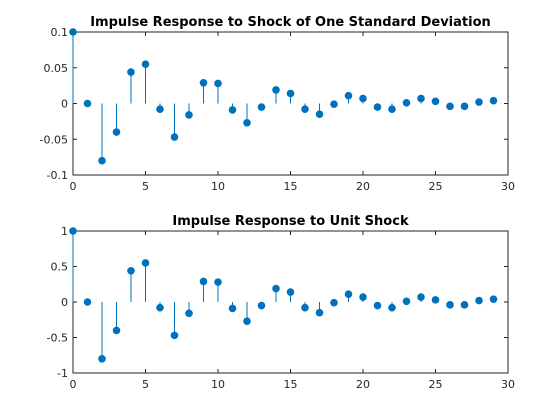 This screenshot has width=560, height=420. I want to click on y-tick-label: -1, so click(62, 373).